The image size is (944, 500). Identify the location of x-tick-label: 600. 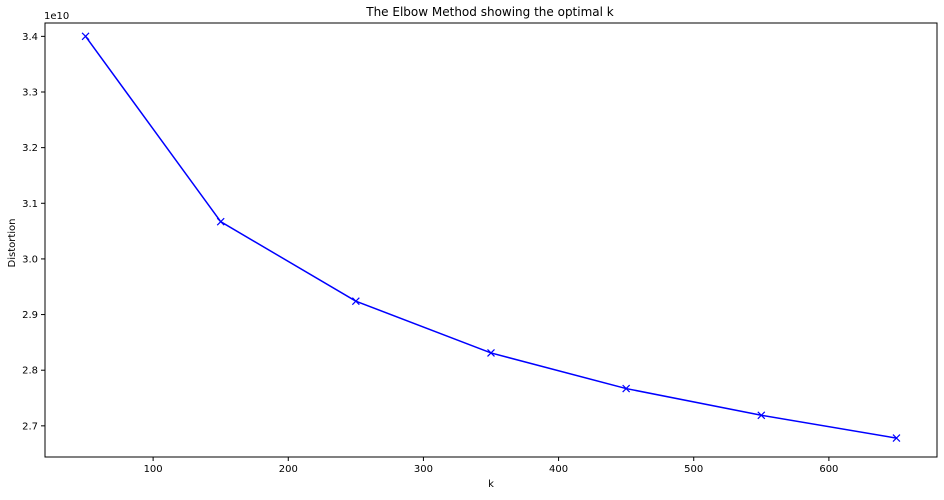
(828, 469).